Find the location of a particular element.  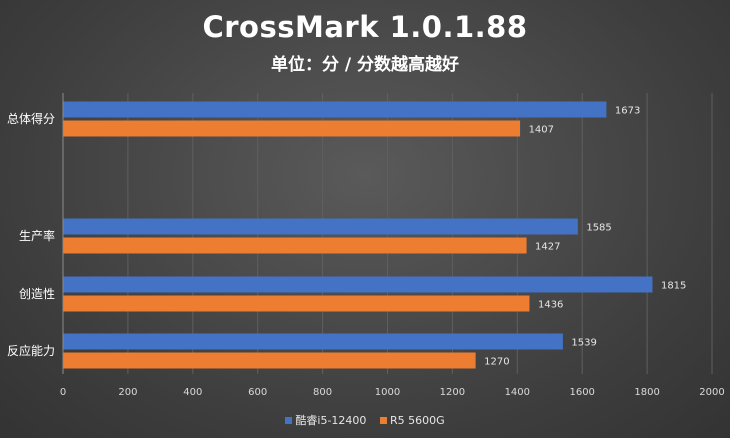

x-tick-label-600: 600 is located at coordinates (257, 392).